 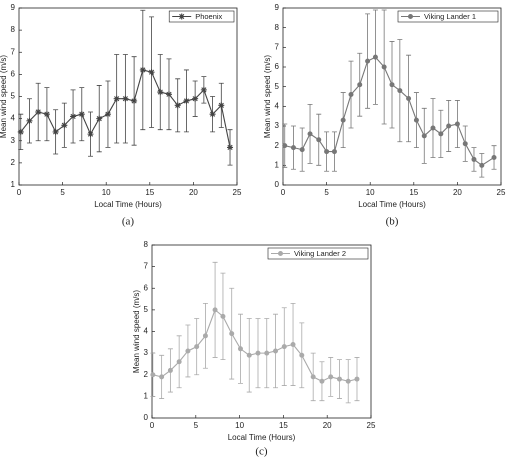 I want to click on y-tick-label: 4, so click(x=277, y=105).